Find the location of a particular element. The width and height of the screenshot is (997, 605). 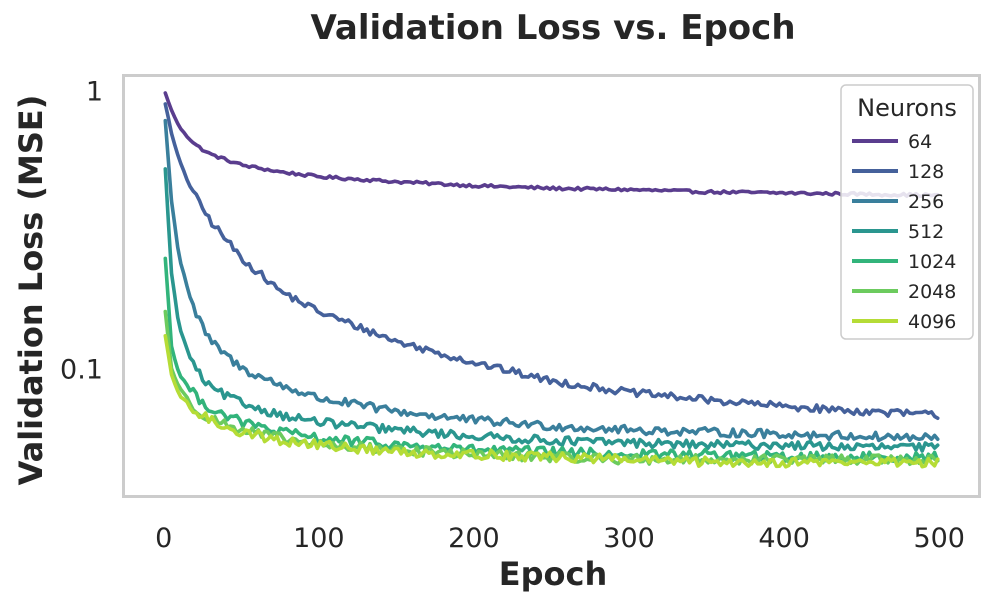

x-tick-label: 0 is located at coordinates (163, 538).